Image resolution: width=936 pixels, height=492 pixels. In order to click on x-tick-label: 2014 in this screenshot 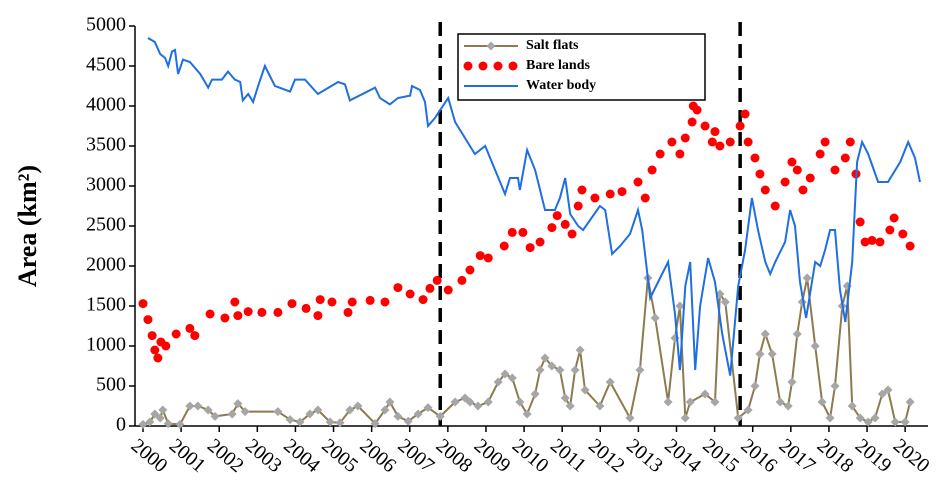, I will do `click(682, 455)`.